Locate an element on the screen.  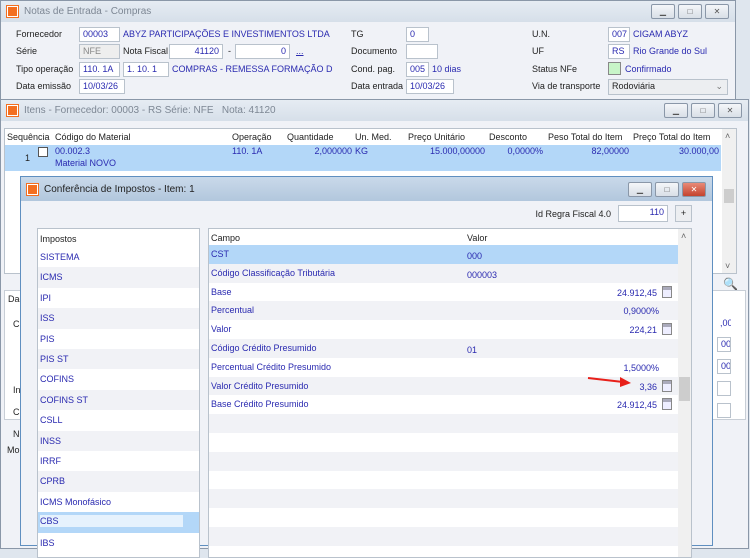
campo-row: Percentual Crédito Presumido 1,5000% is located at coordinates (443, 367).